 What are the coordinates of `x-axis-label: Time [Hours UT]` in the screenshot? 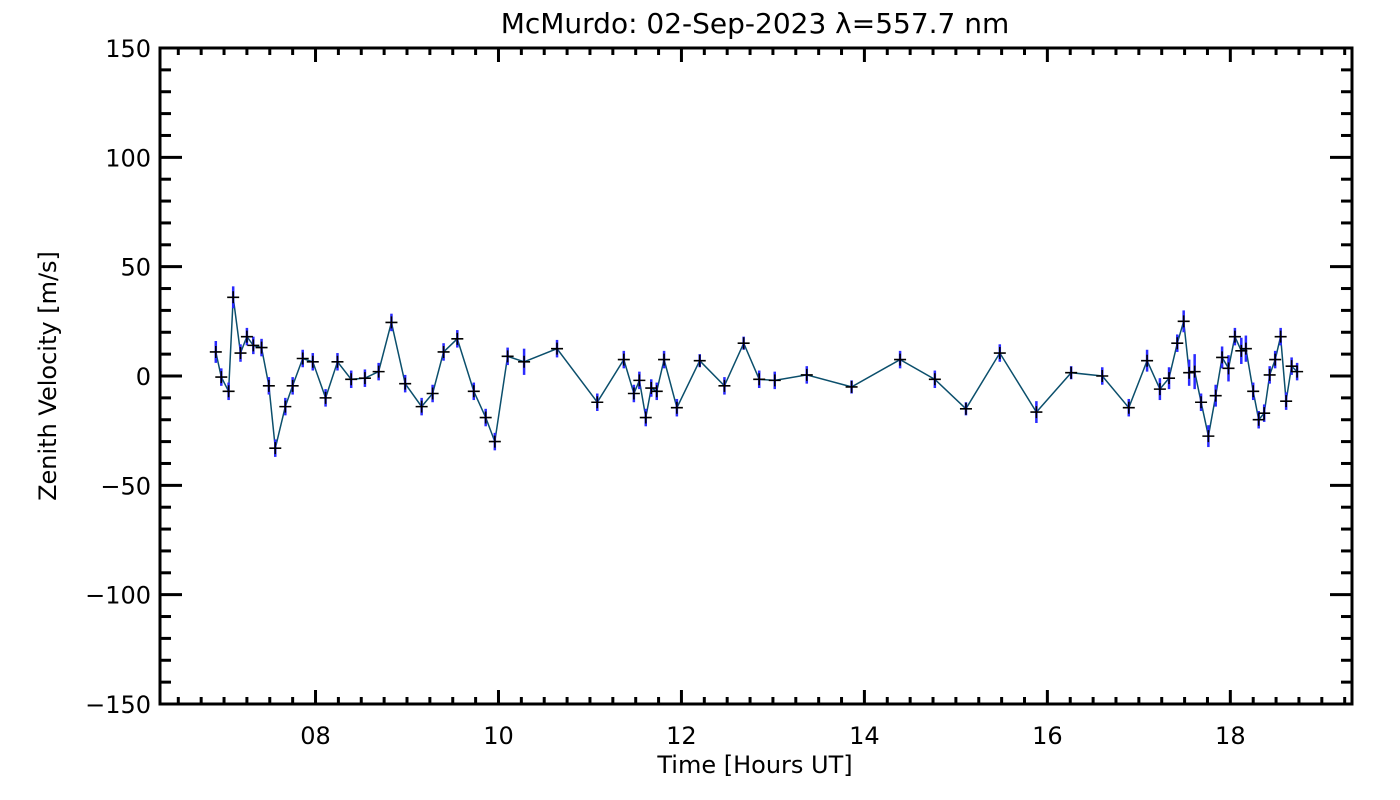 It's located at (754, 765).